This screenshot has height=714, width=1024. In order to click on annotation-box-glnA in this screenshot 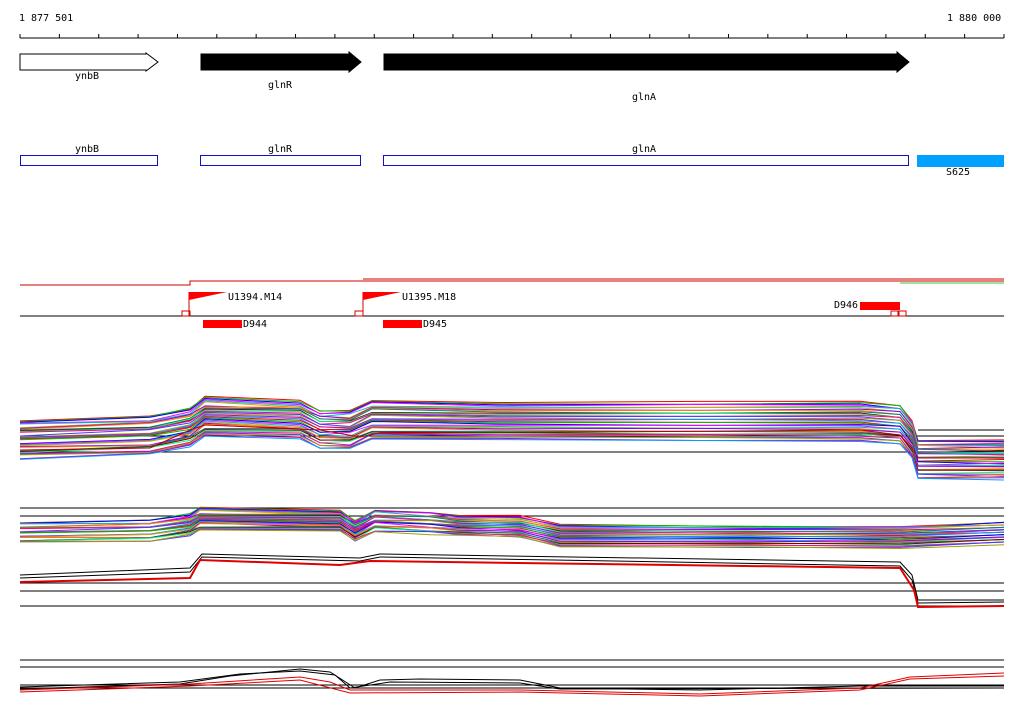, I will do `click(646, 160)`.